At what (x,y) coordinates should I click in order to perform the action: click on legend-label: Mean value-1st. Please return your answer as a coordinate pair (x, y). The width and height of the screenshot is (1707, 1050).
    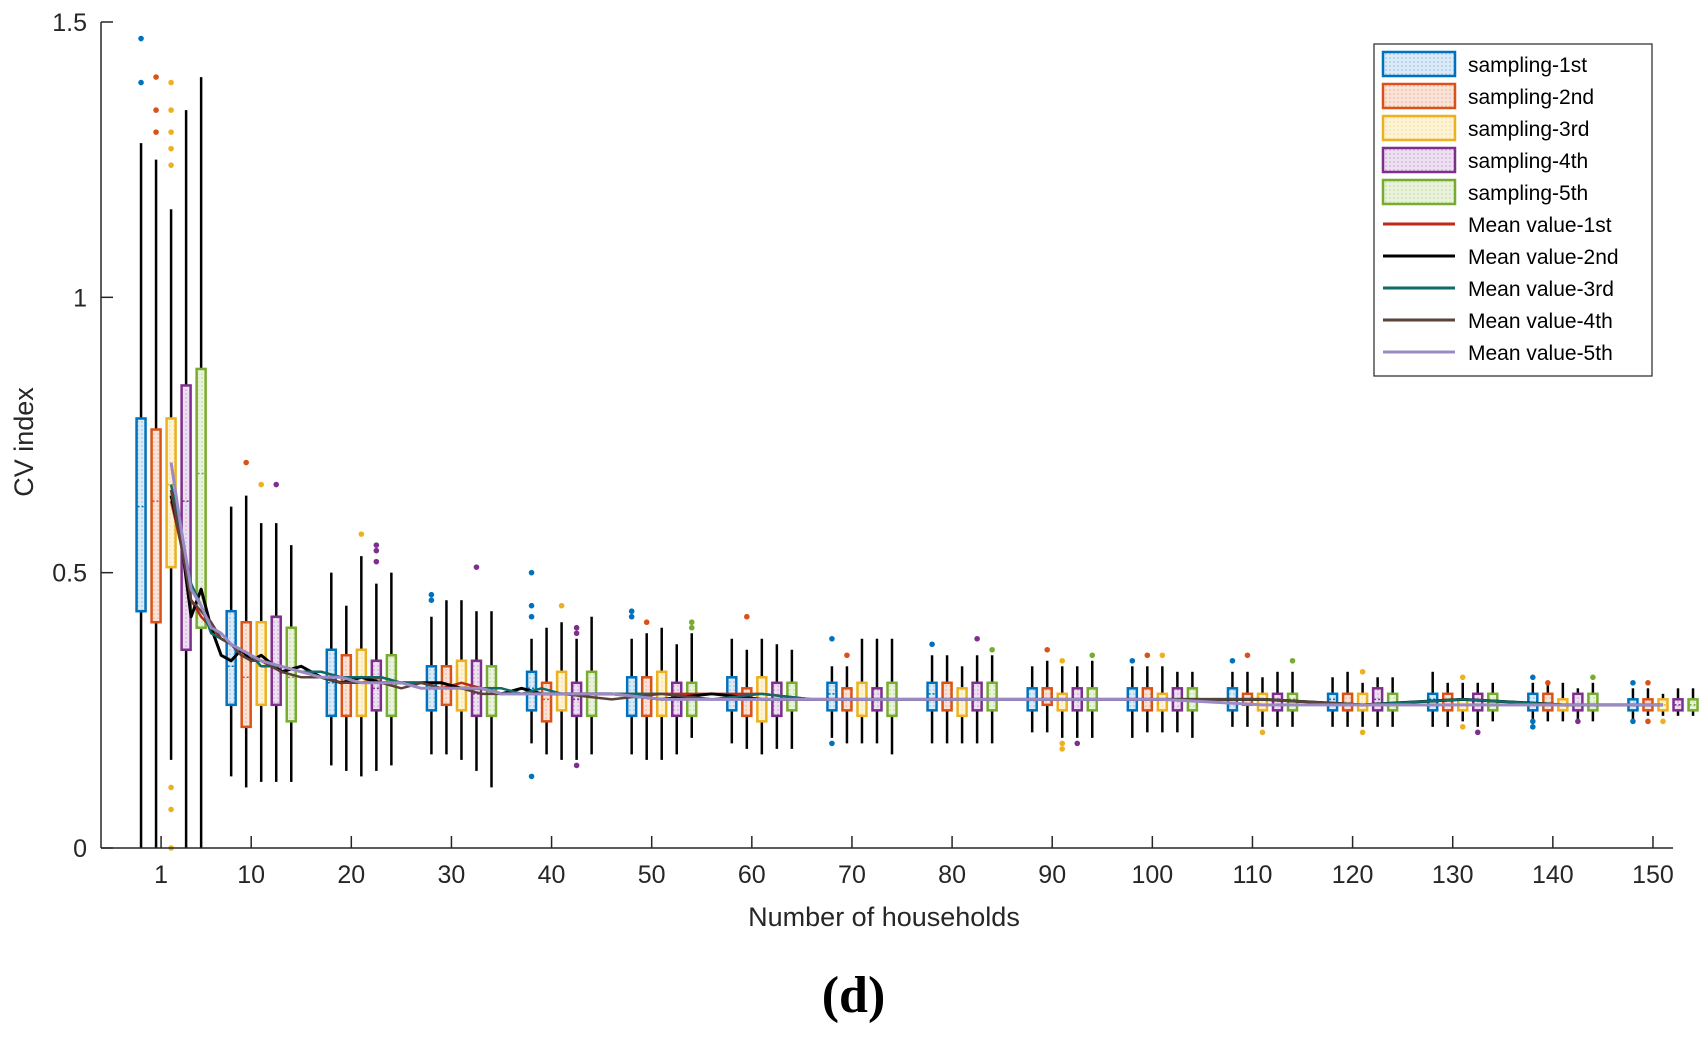
    Looking at the image, I should click on (1540, 225).